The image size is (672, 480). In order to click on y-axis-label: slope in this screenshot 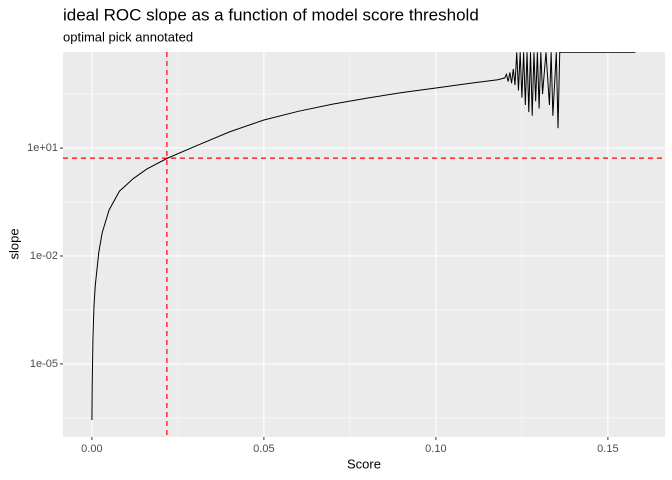, I will do `click(13, 243)`.